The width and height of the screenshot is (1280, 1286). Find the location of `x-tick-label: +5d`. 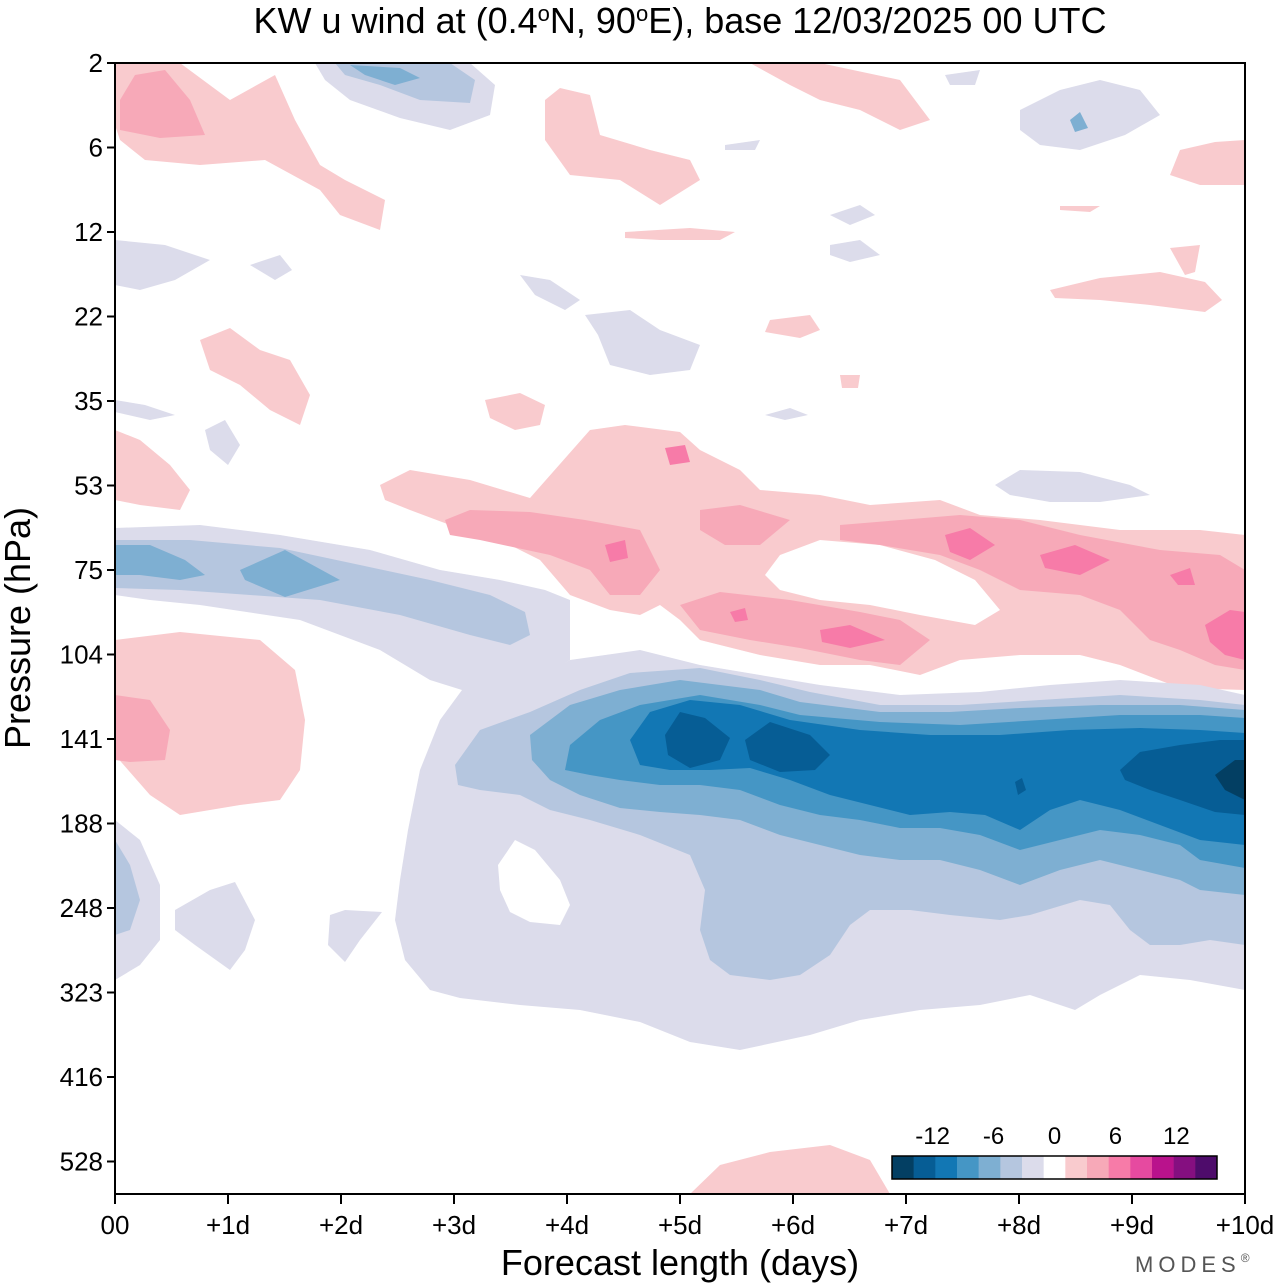

x-tick-label: +5d is located at coordinates (680, 1225).